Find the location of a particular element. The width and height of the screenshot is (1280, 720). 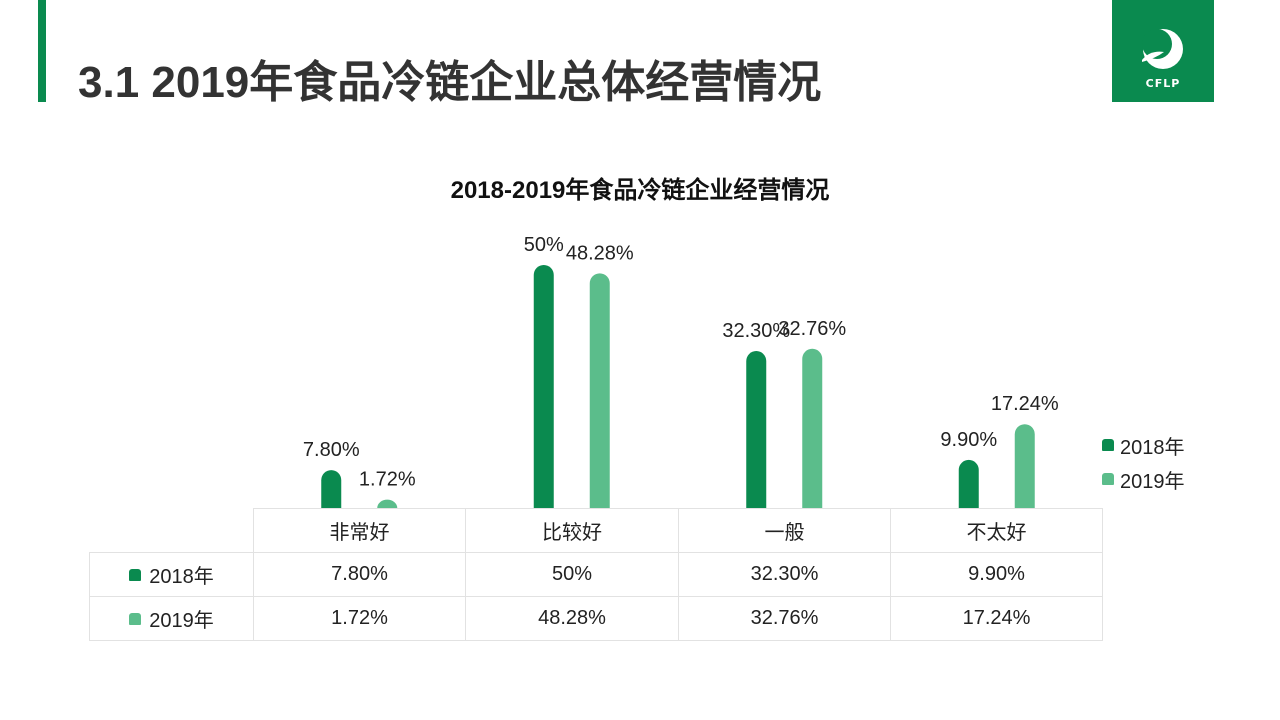

legend-swatch-2019 is located at coordinates (1108, 479).